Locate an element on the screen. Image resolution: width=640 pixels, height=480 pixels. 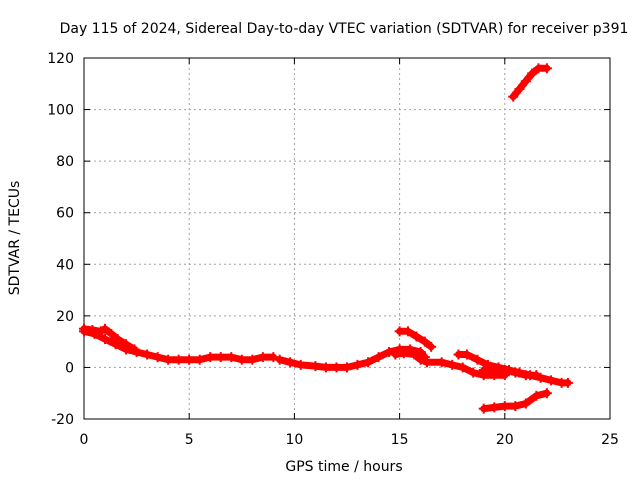
y-axis-title: SDTVAR / TECUs is located at coordinates (15, 238).